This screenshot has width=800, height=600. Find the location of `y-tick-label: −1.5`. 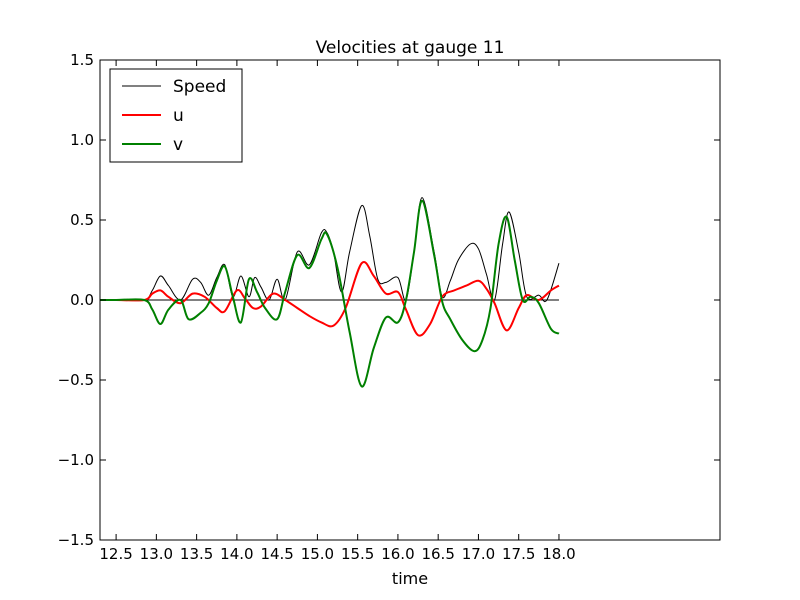

y-tick-label: −1.5 is located at coordinates (76, 540).